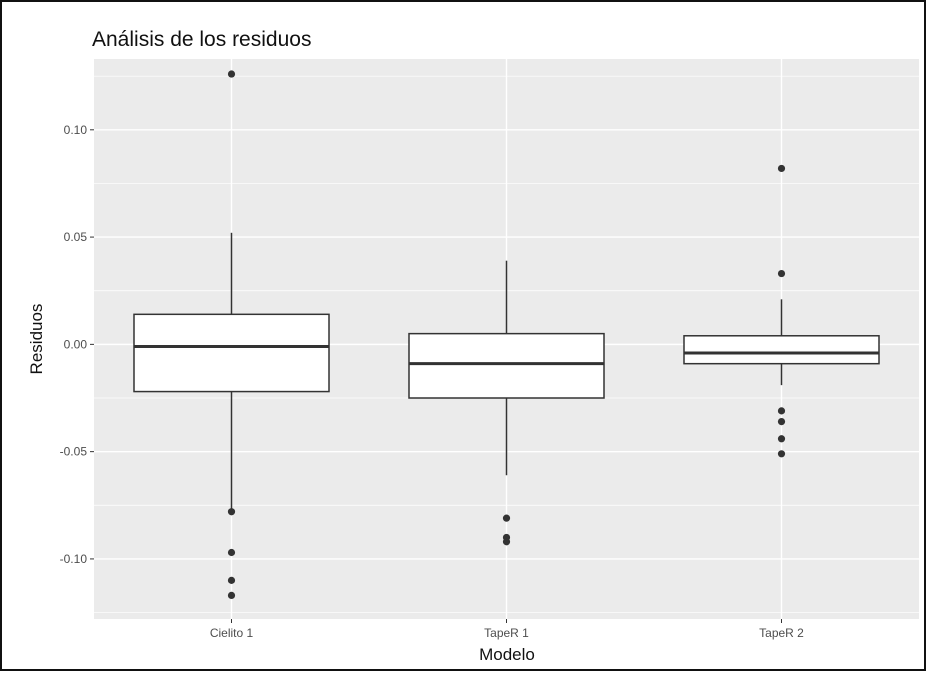 The width and height of the screenshot is (926, 674). What do you see at coordinates (76, 237) in the screenshot?
I see `y-tick-label: 0.05` at bounding box center [76, 237].